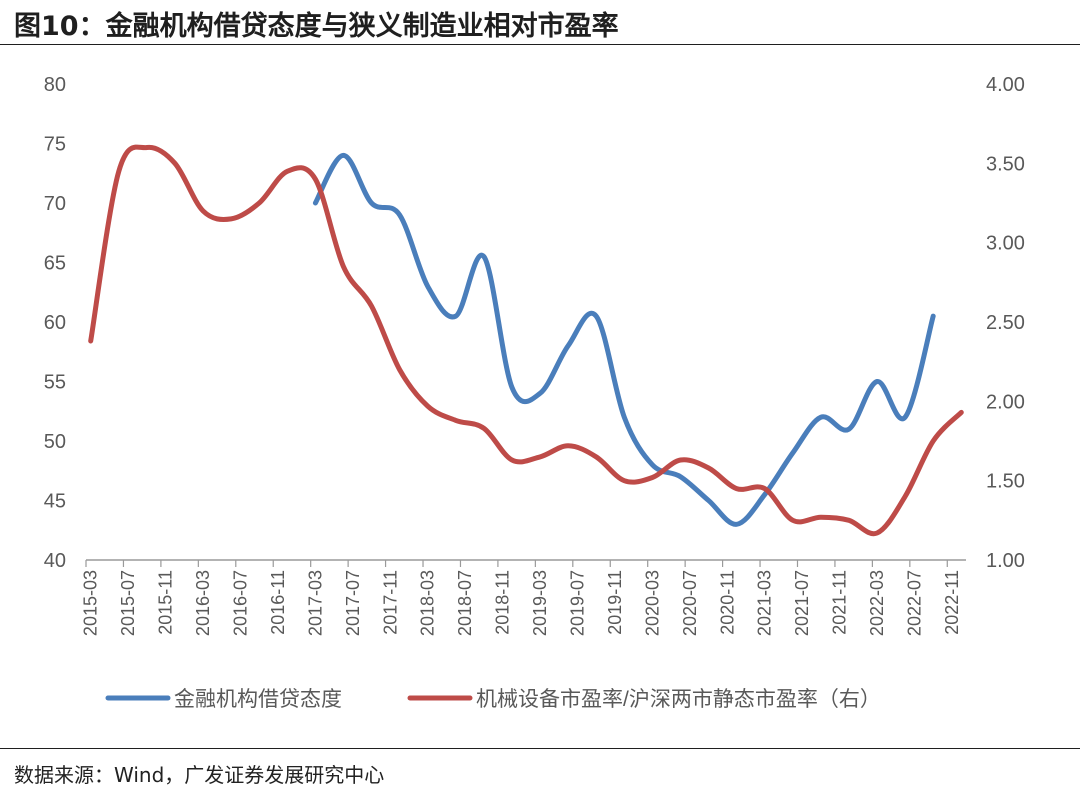  What do you see at coordinates (577, 603) in the screenshot?
I see `x-tick-label: 2019-07` at bounding box center [577, 603].